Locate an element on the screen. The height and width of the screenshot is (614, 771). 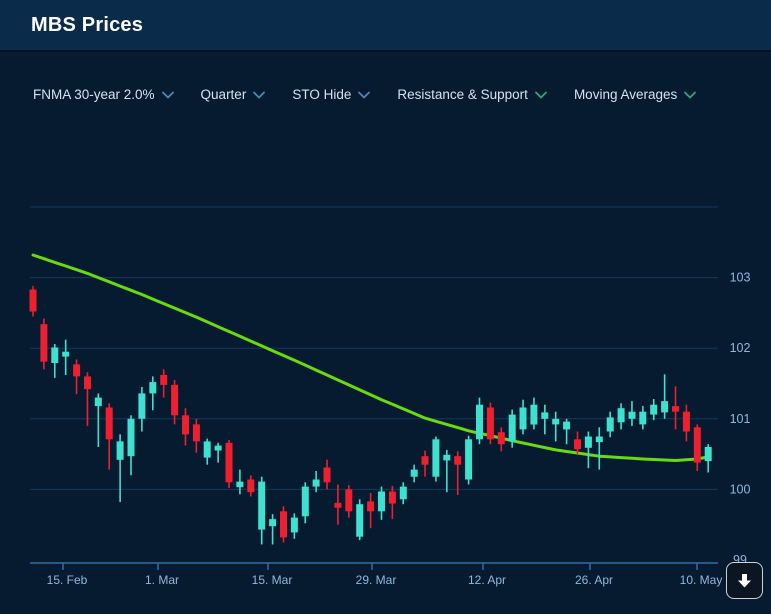
dropdown-resistance-support: Resistance & Support is located at coordinates (472, 94).